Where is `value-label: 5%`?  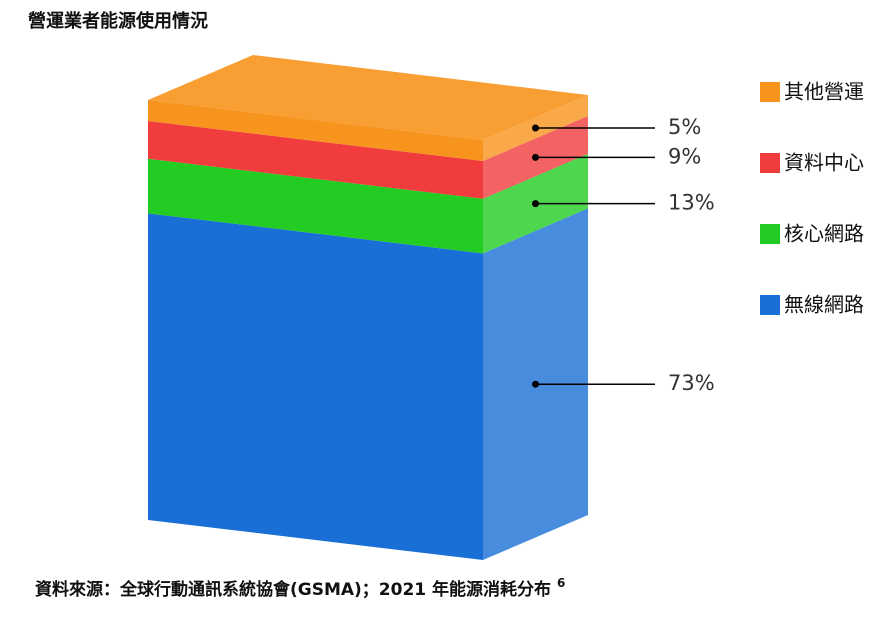
value-label: 5% is located at coordinates (684, 127).